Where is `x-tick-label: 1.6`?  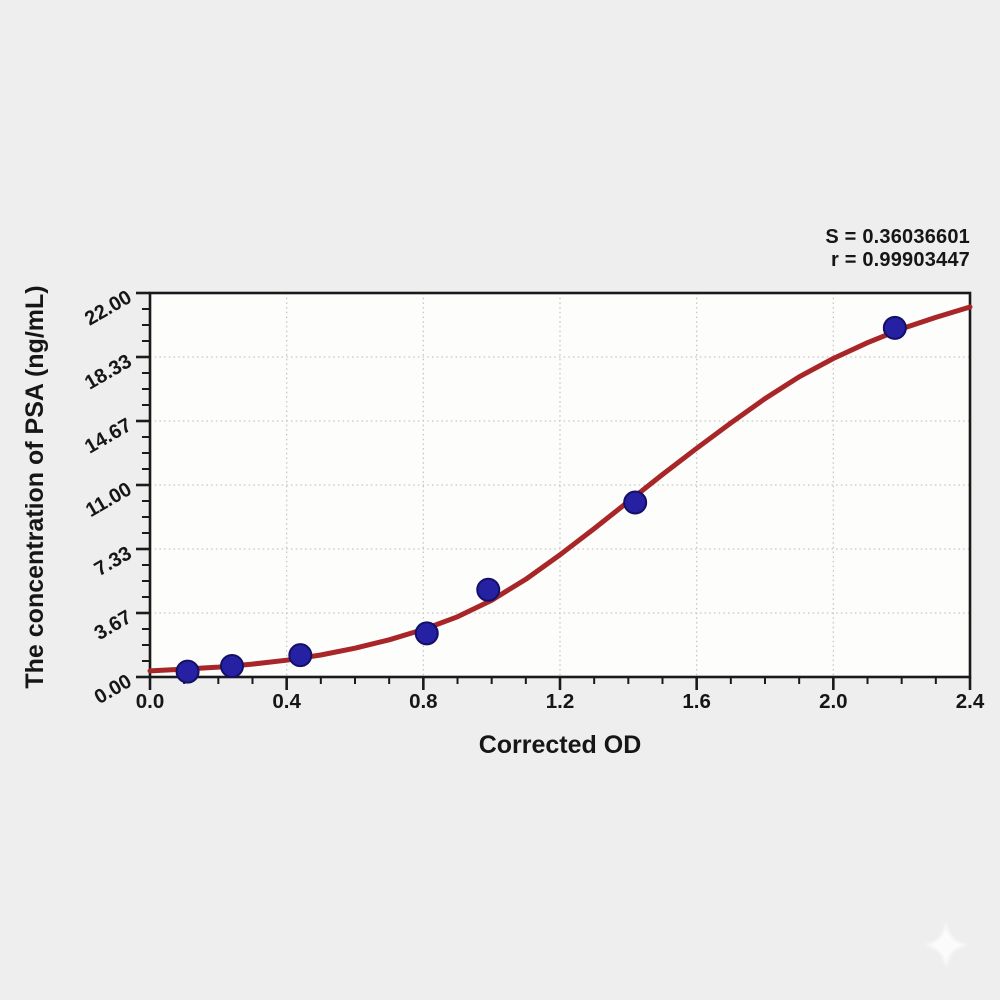
x-tick-label: 1.6 is located at coordinates (696, 701).